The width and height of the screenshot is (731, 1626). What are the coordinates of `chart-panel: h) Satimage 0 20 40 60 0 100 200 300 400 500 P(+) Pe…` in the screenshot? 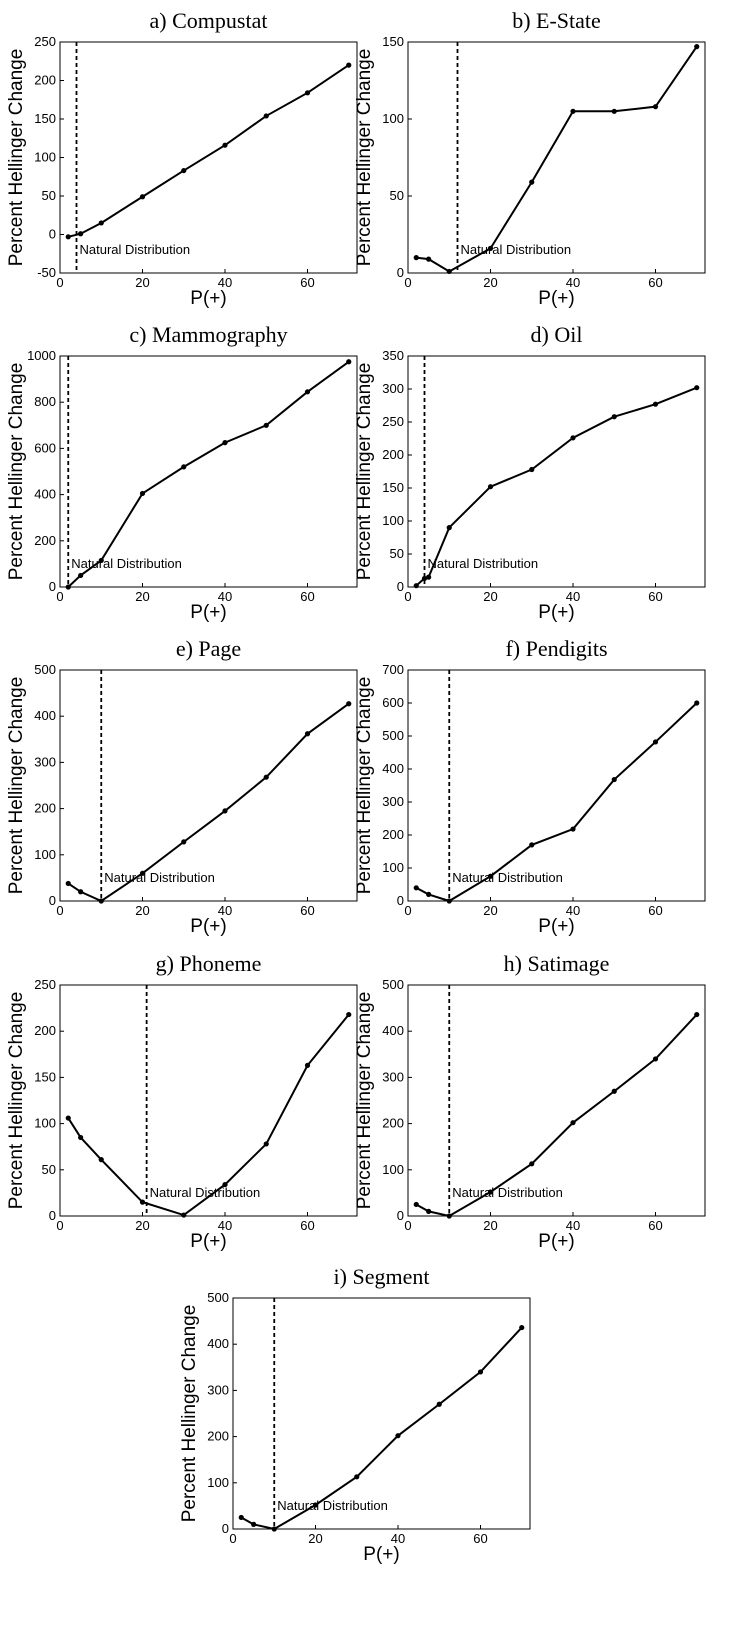 It's located at (529, 1101).